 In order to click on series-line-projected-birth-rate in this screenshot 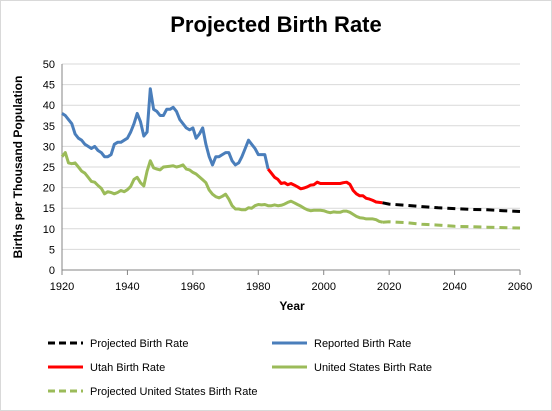, I will do `click(451, 207)`.